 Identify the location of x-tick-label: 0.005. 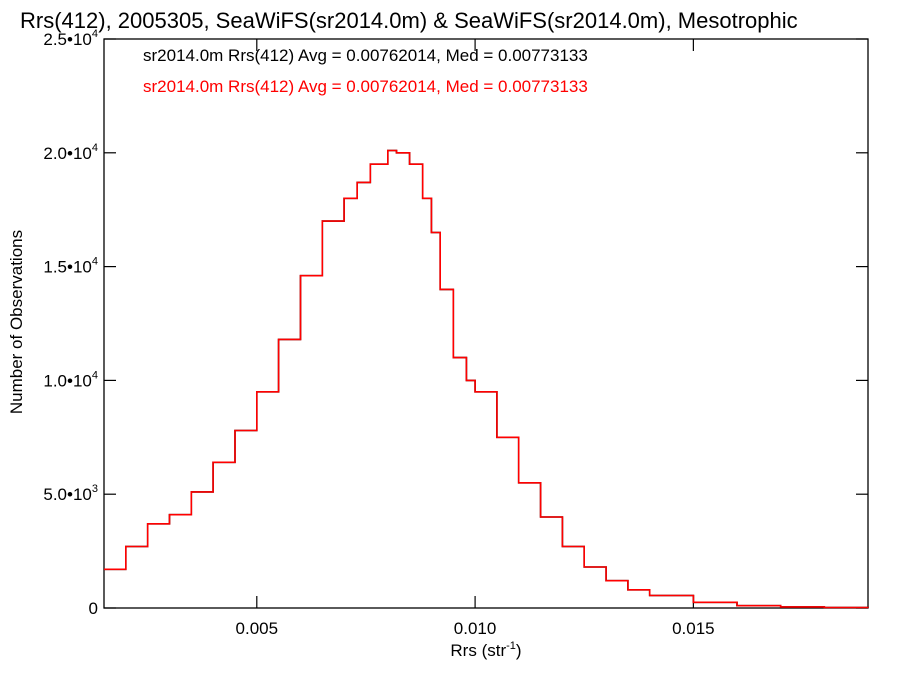
(257, 628).